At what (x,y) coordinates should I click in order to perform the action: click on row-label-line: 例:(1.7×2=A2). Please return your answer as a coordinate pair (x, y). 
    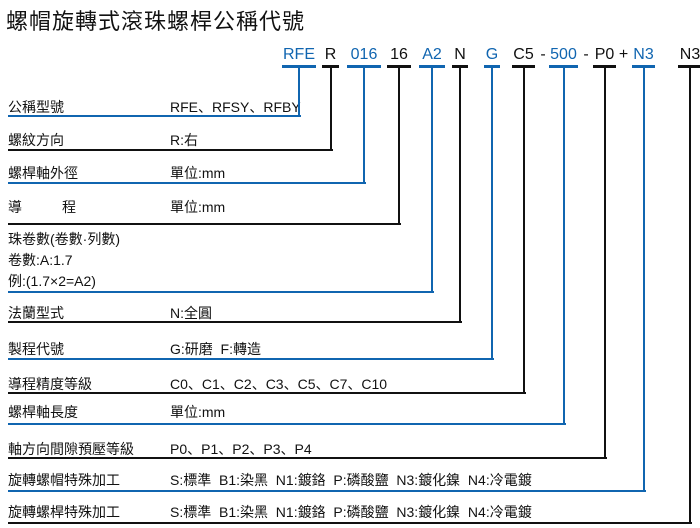
    Looking at the image, I should click on (52, 281).